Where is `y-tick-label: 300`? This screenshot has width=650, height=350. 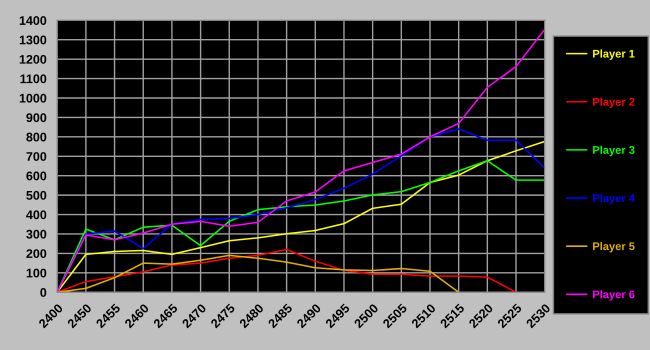 y-tick-label: 300 is located at coordinates (36, 234).